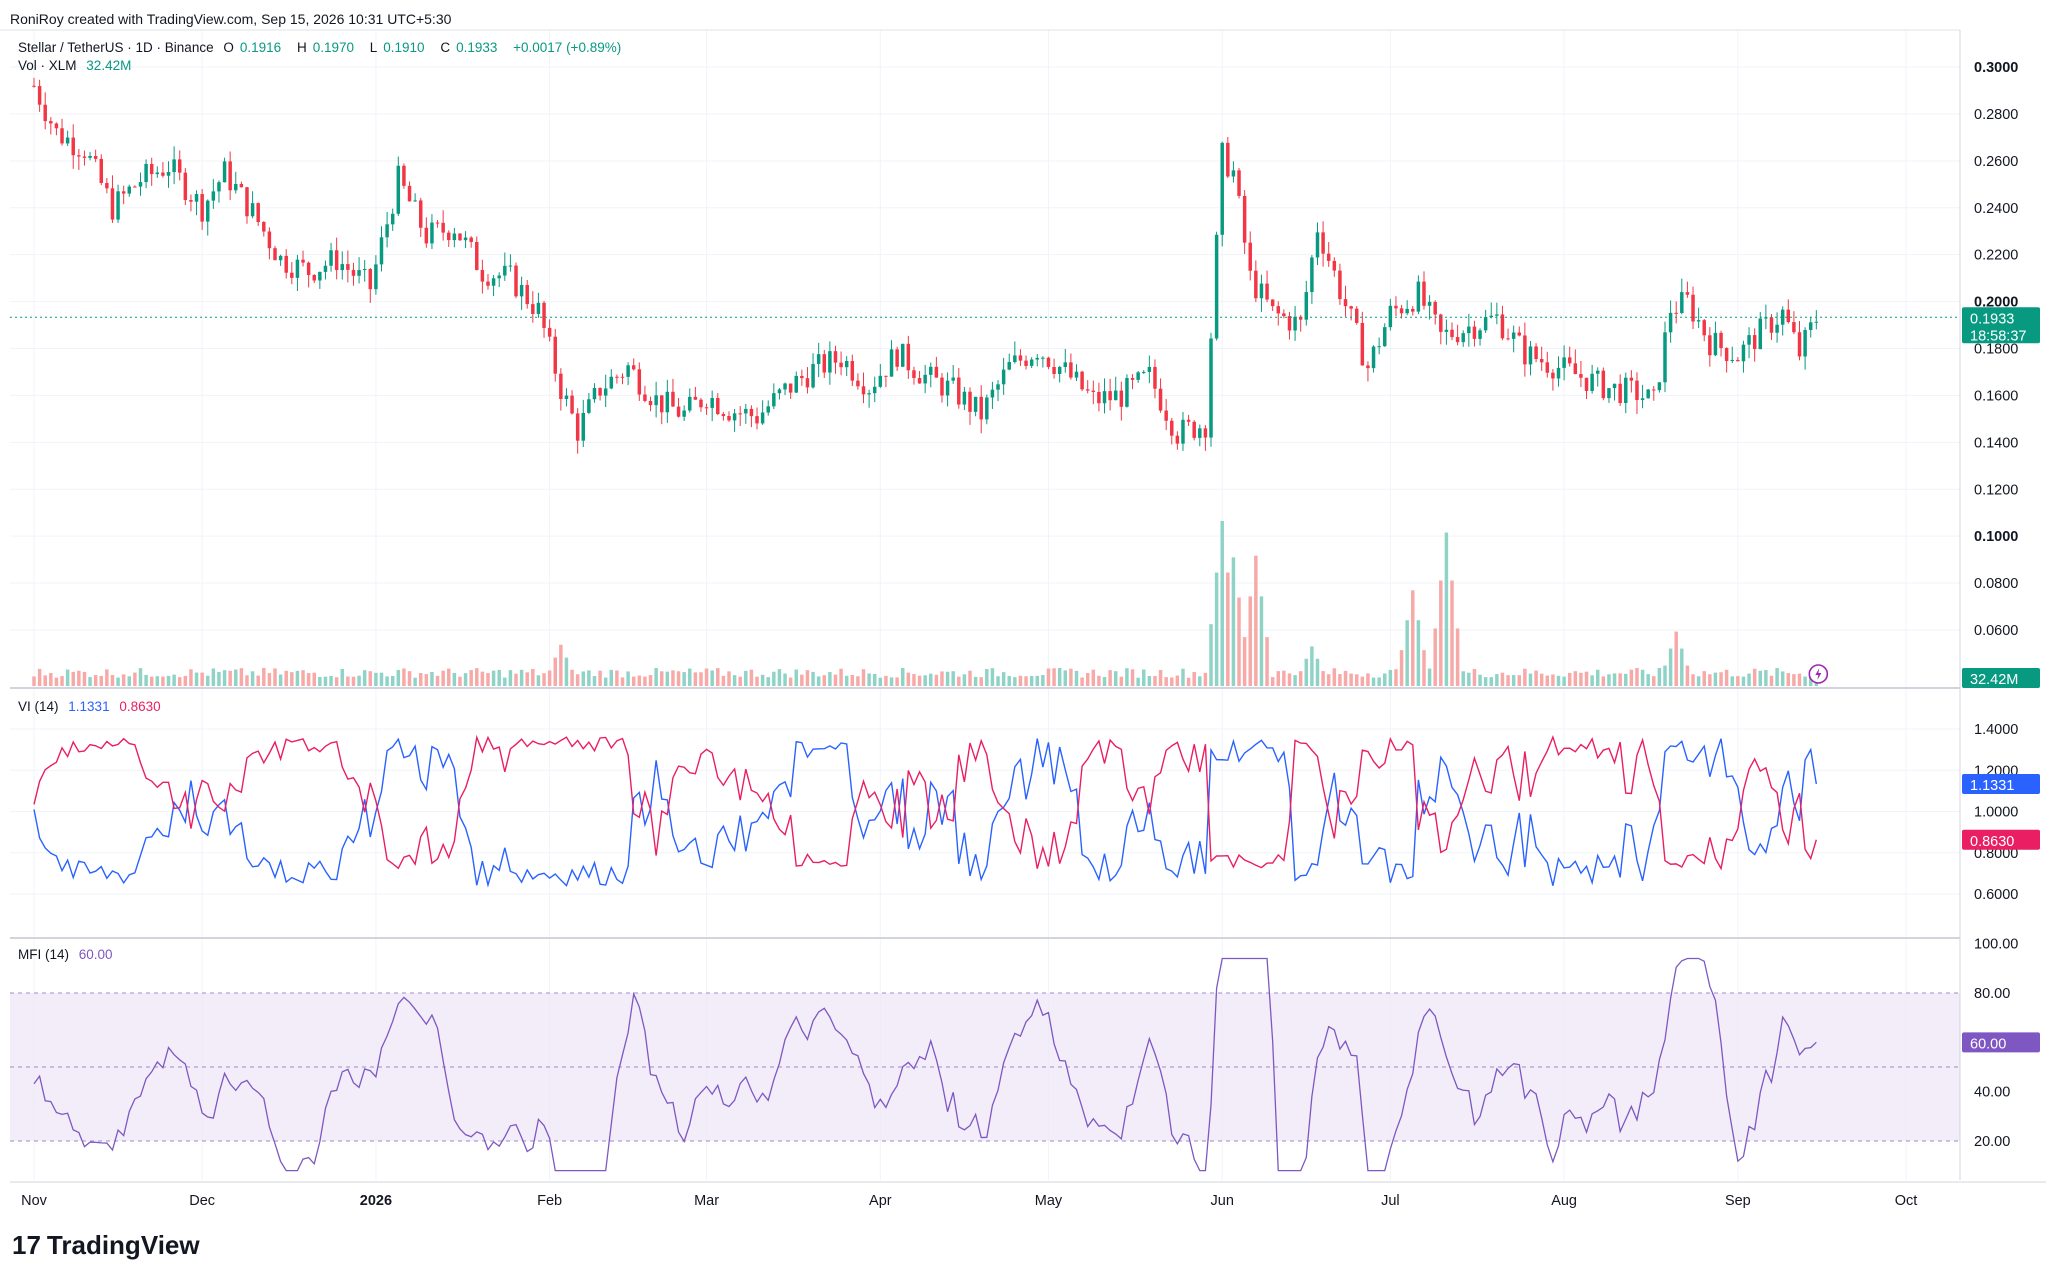  I want to click on time-tick-label: Feb, so click(549, 1201).